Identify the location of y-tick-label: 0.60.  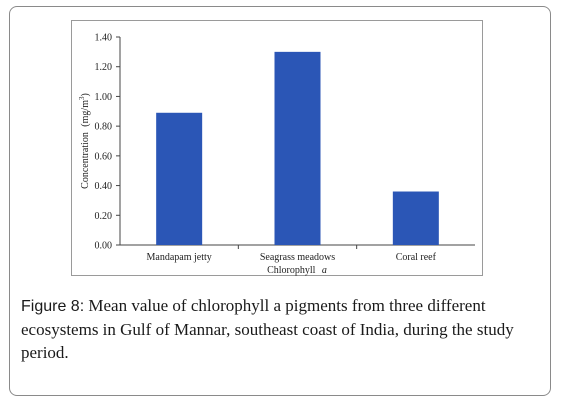
(104, 156).